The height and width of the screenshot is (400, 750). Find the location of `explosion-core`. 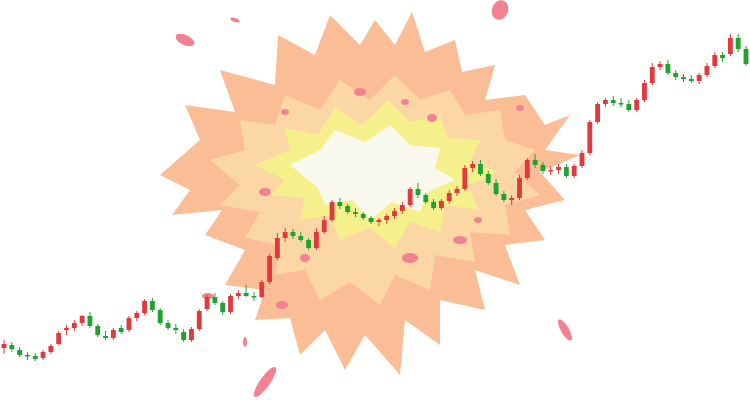

explosion-core is located at coordinates (372, 172).